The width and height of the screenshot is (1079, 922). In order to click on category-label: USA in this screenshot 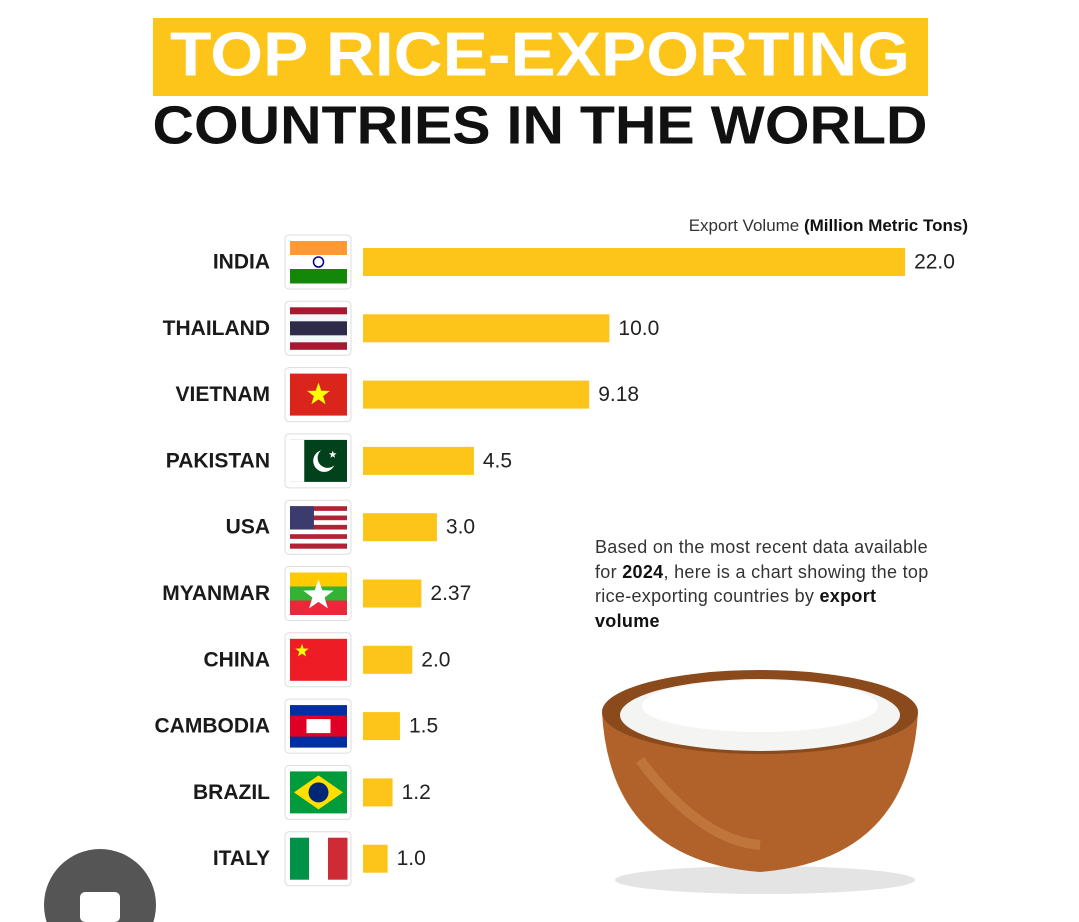, I will do `click(248, 527)`.